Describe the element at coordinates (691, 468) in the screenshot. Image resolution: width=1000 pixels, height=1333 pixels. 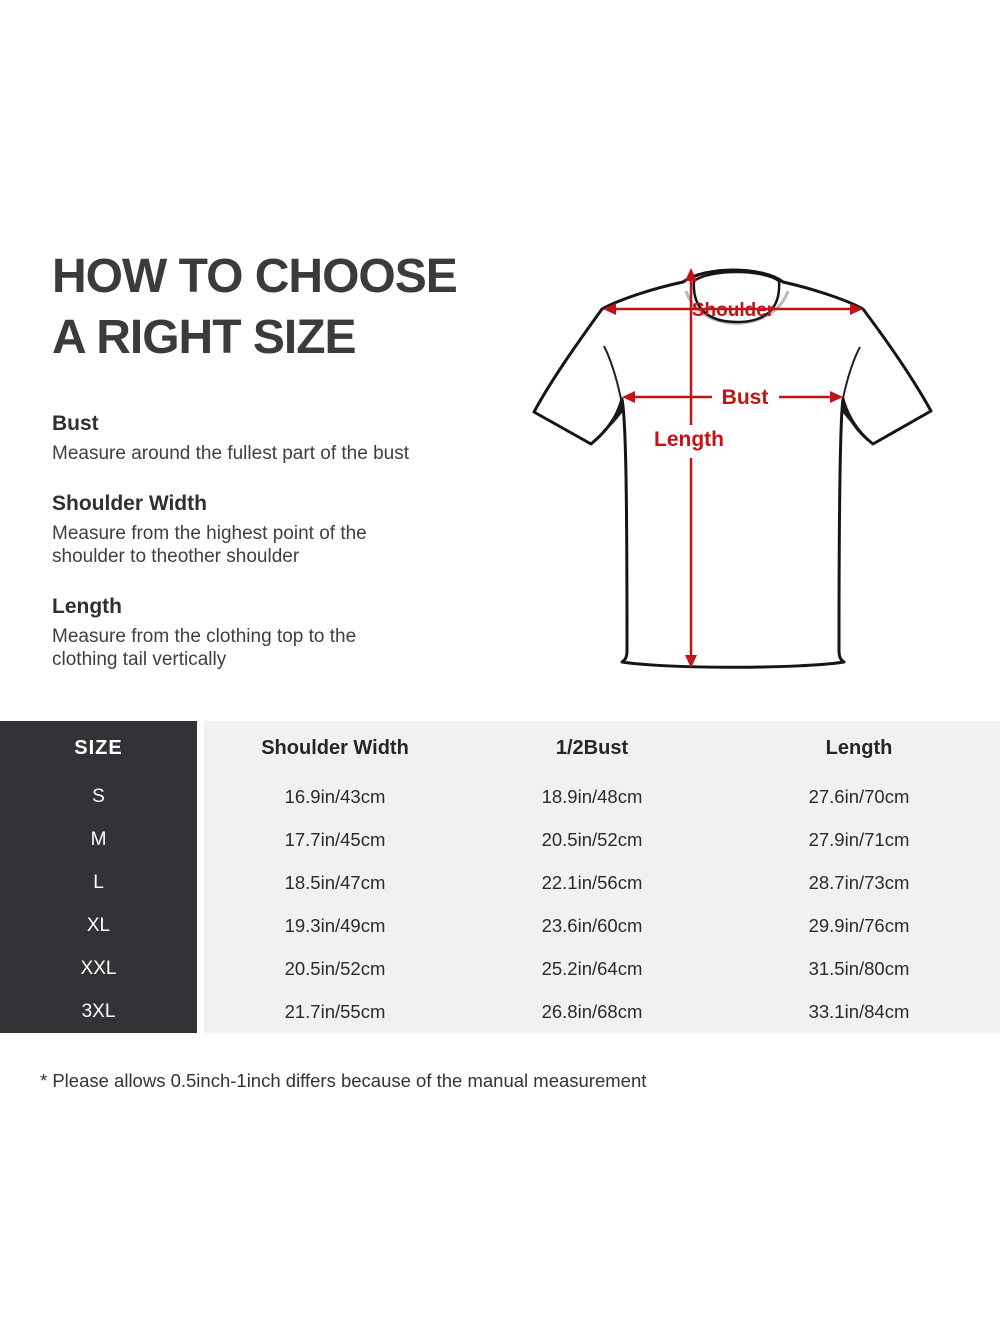
I see `length-arrow` at that location.